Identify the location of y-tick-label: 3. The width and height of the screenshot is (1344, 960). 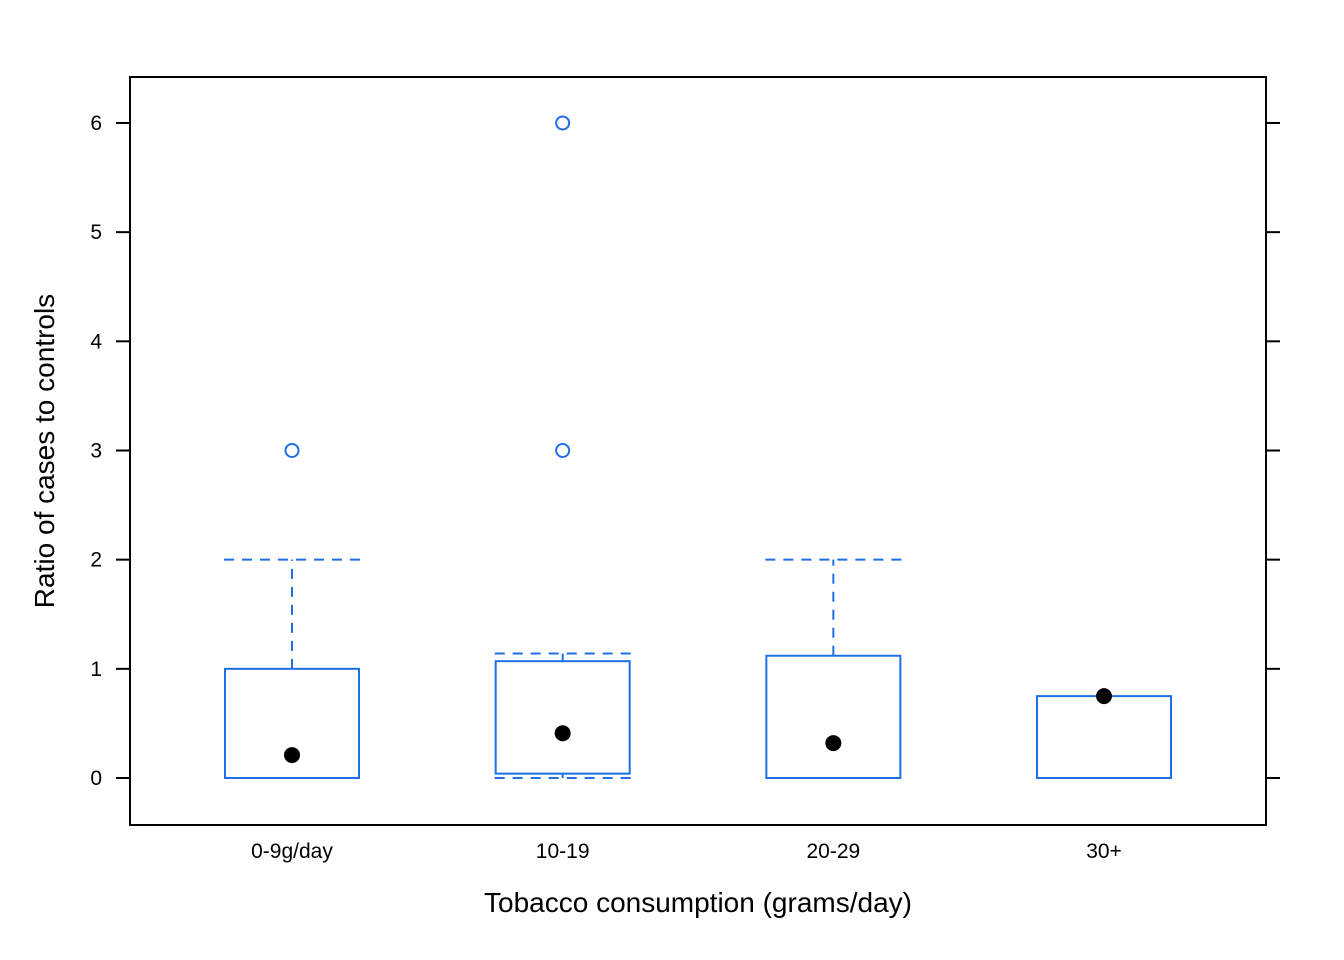
(96, 450).